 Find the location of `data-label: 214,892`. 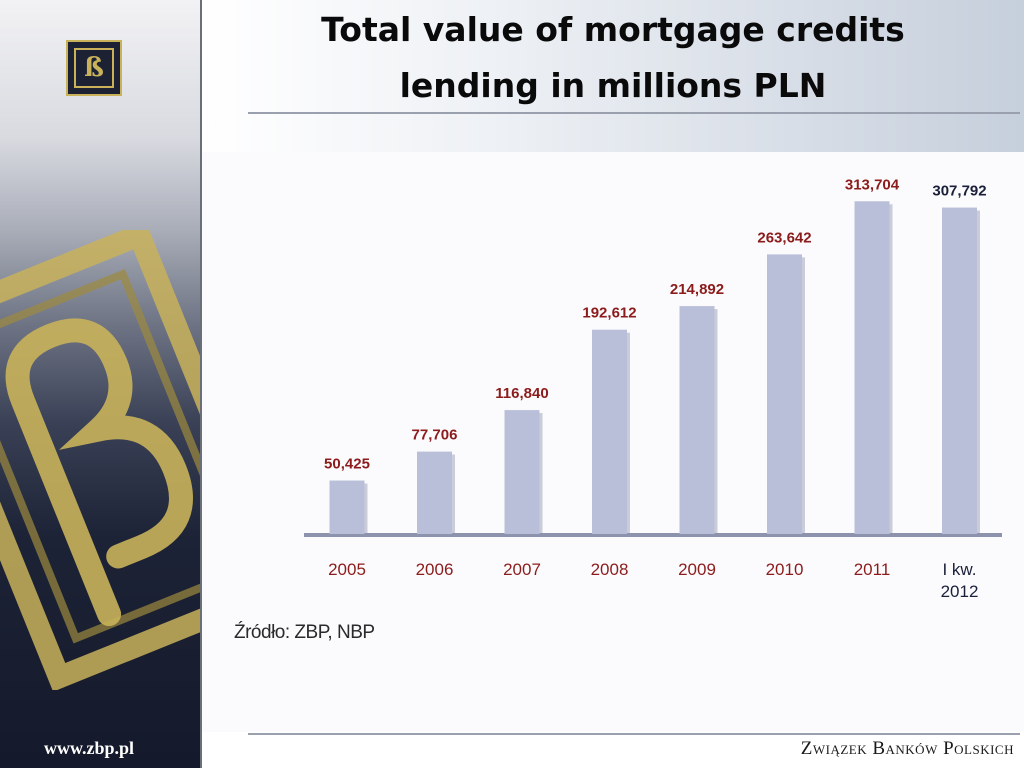

data-label: 214,892 is located at coordinates (697, 289).